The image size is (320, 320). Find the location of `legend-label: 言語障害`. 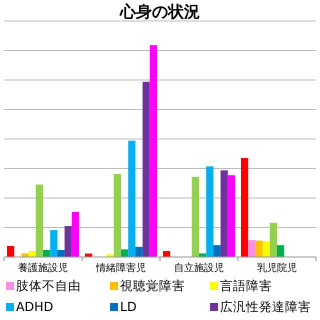

legend-label: 言語障害 is located at coordinates (246, 285).